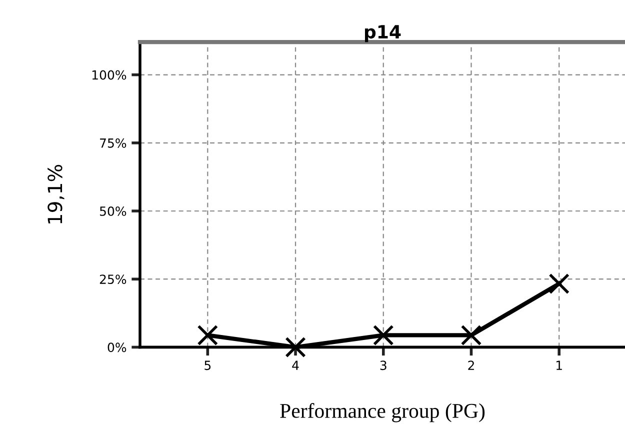  Describe the element at coordinates (113, 143) in the screenshot. I see `y-tick-label: 75%` at that location.